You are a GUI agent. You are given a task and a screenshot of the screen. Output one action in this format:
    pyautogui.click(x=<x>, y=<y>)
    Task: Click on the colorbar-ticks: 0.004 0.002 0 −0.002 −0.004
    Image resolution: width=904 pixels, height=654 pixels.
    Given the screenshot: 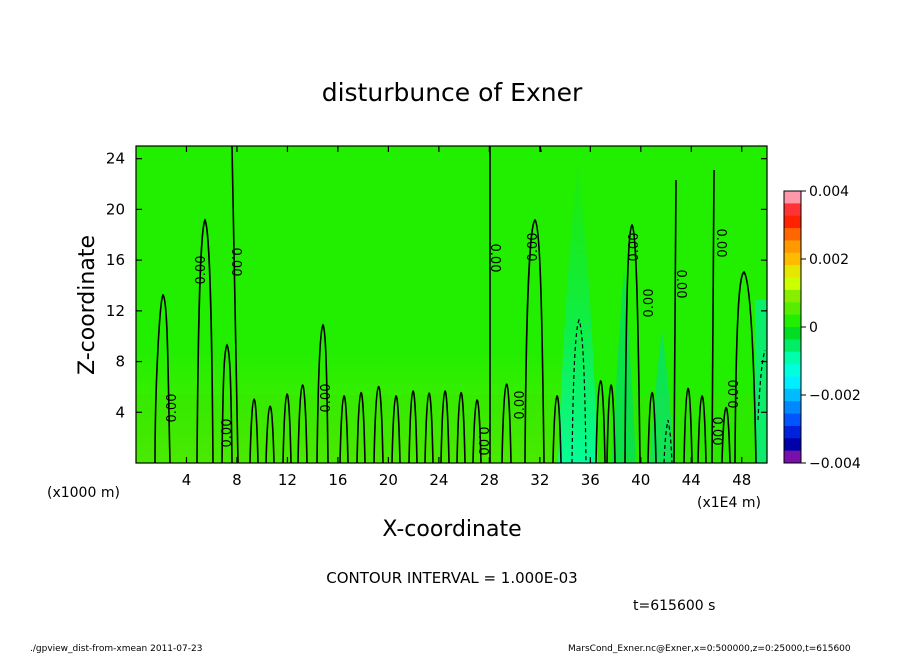 What is the action you would take?
    pyautogui.click(x=831, y=328)
    